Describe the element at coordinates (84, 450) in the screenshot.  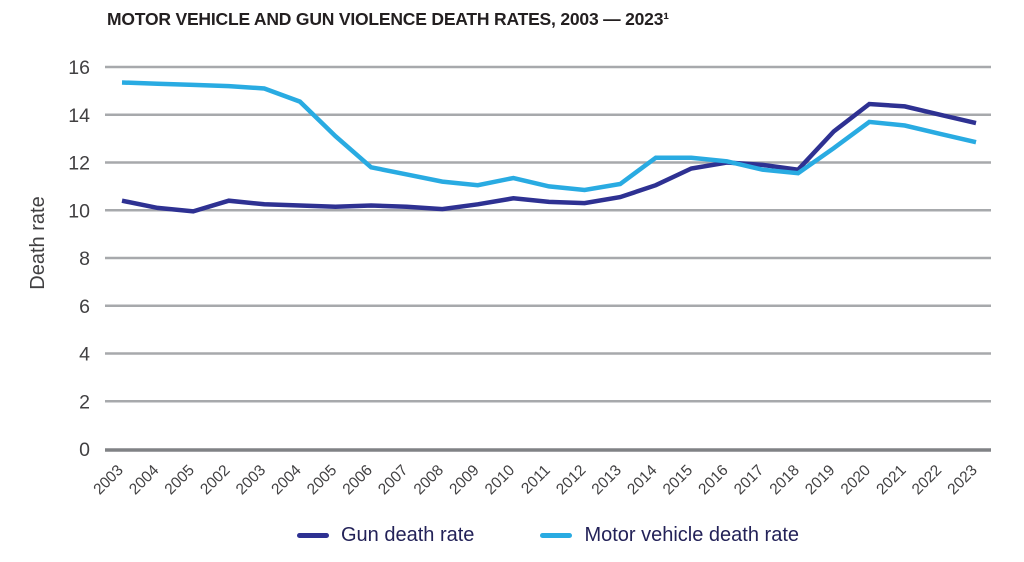
I see `y-tick-label: 0` at that location.